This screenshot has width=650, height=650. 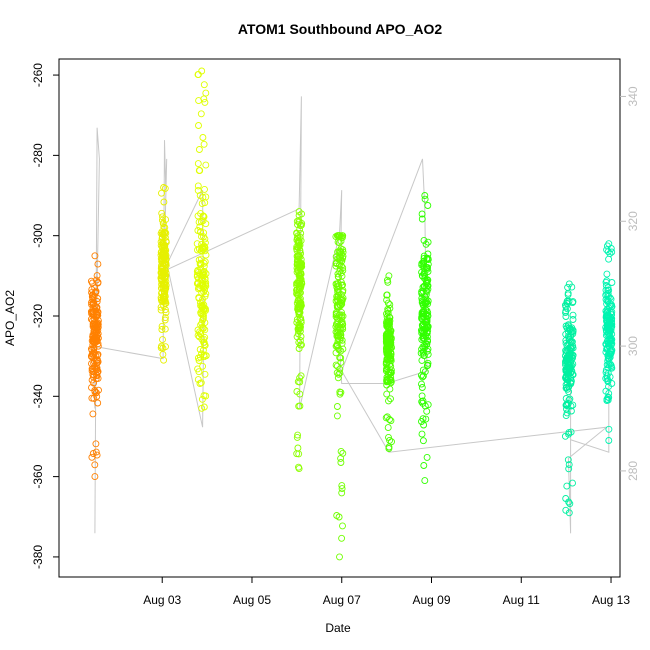 What do you see at coordinates (342, 600) in the screenshot?
I see `x-tick-label: Aug 07` at bounding box center [342, 600].